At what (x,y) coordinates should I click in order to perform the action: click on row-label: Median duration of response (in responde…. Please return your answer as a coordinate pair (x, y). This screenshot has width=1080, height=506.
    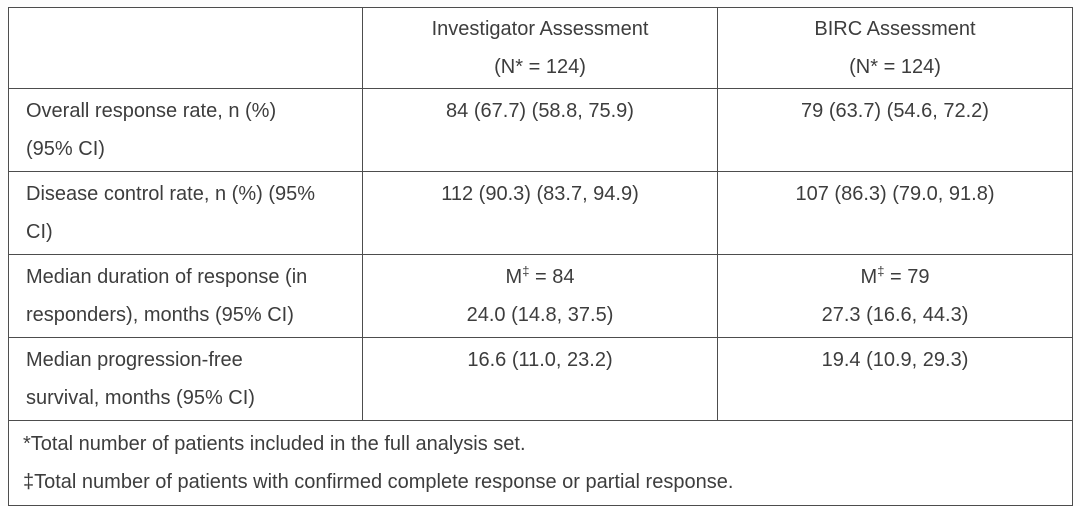
    Looking at the image, I should click on (185, 296).